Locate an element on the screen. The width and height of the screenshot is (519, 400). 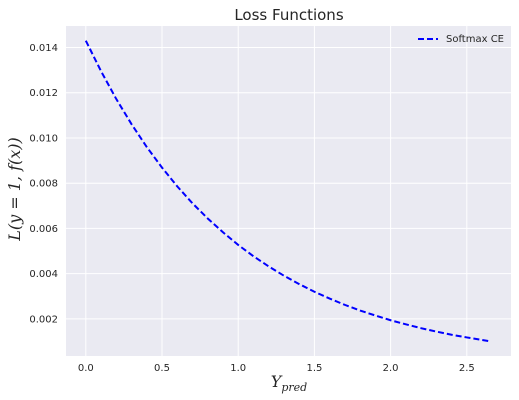
x-tick-label: 1.0 is located at coordinates (238, 368).